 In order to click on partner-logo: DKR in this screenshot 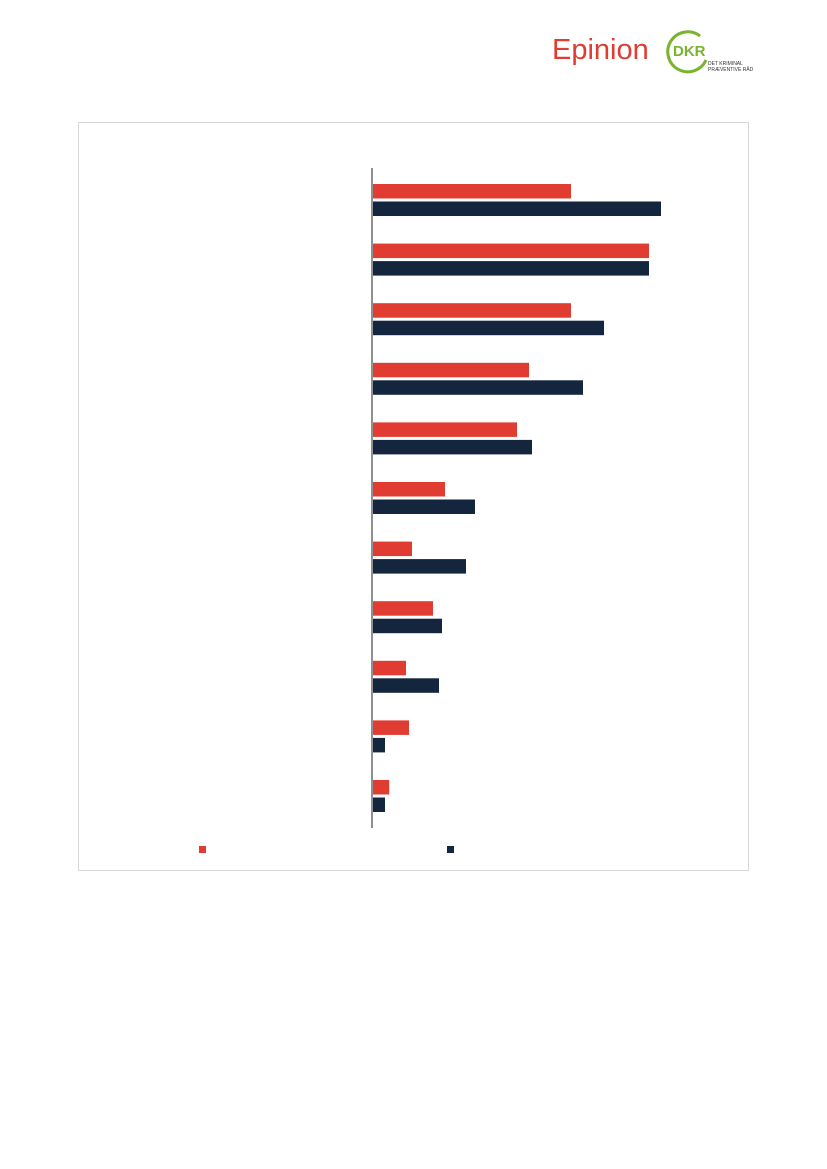, I will do `click(689, 51)`.